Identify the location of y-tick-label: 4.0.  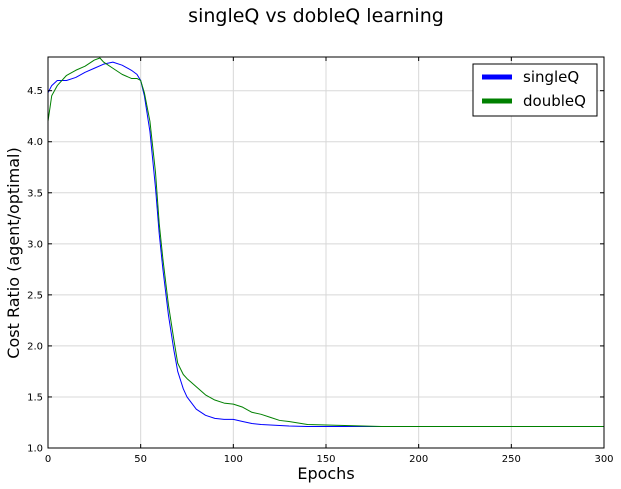
(35, 142).